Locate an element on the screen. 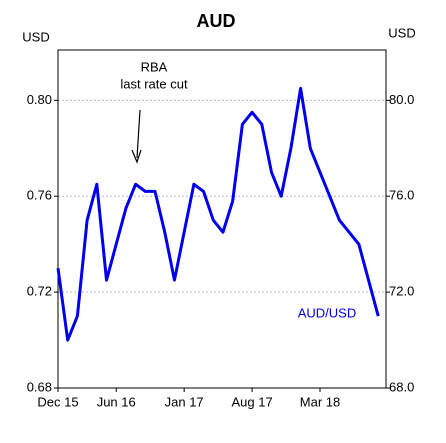 This screenshot has width=446, height=443. annotation-arrowhead is located at coordinates (136, 156).